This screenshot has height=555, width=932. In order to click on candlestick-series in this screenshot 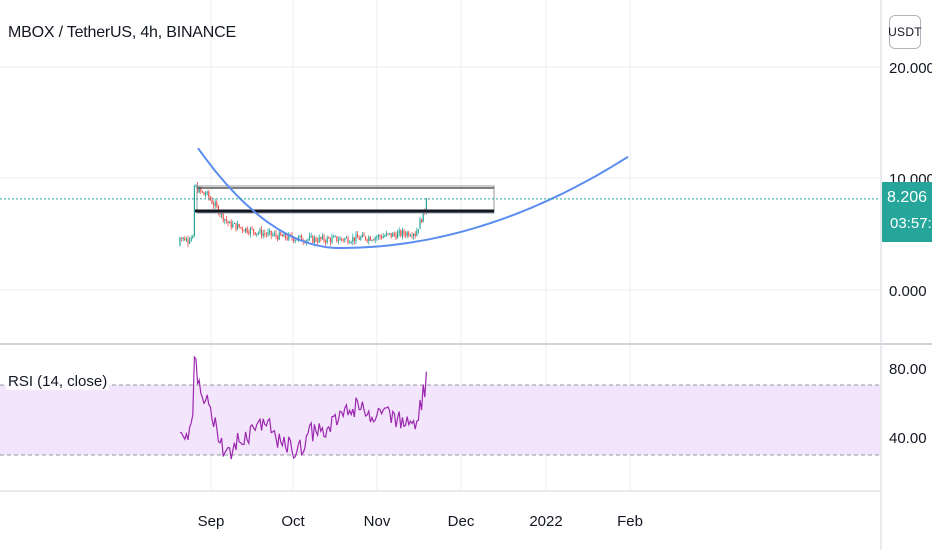, I will do `click(303, 214)`.